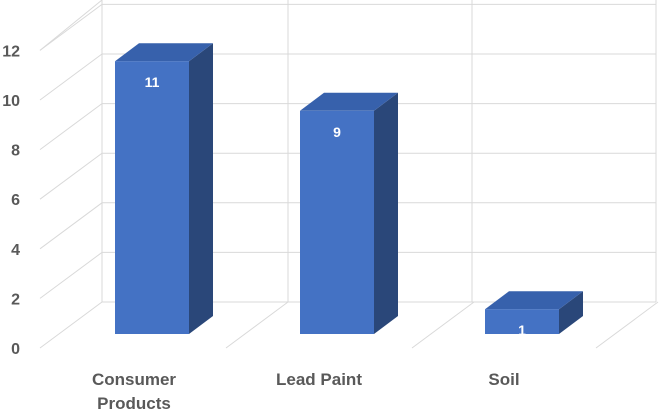 The image size is (662, 410). I want to click on data-label: 9, so click(337, 132).